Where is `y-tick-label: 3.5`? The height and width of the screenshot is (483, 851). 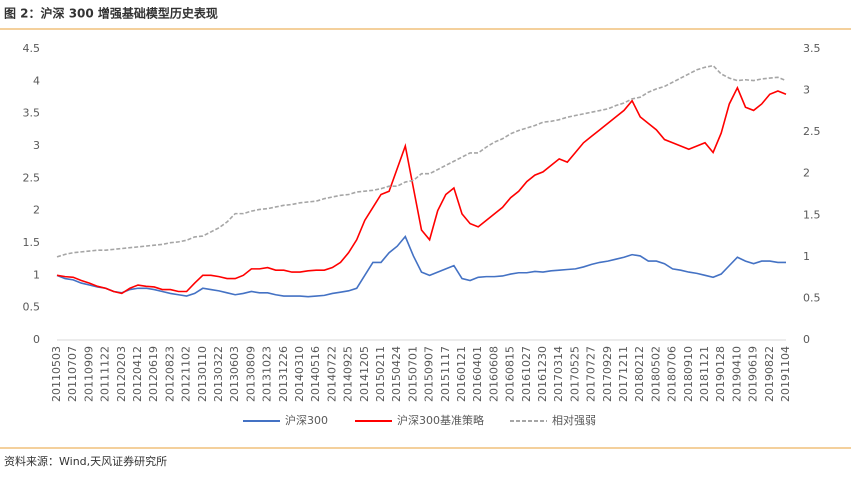
y-tick-label: 3.5 is located at coordinates (32, 113).